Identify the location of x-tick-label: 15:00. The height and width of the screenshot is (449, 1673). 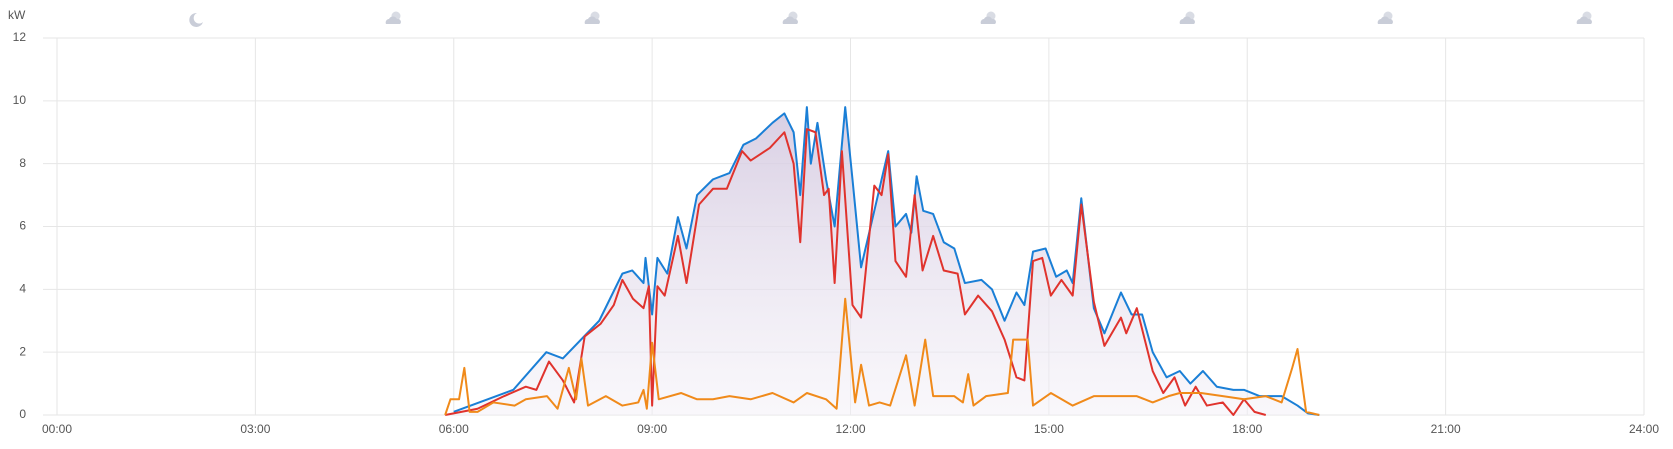
(1049, 429).